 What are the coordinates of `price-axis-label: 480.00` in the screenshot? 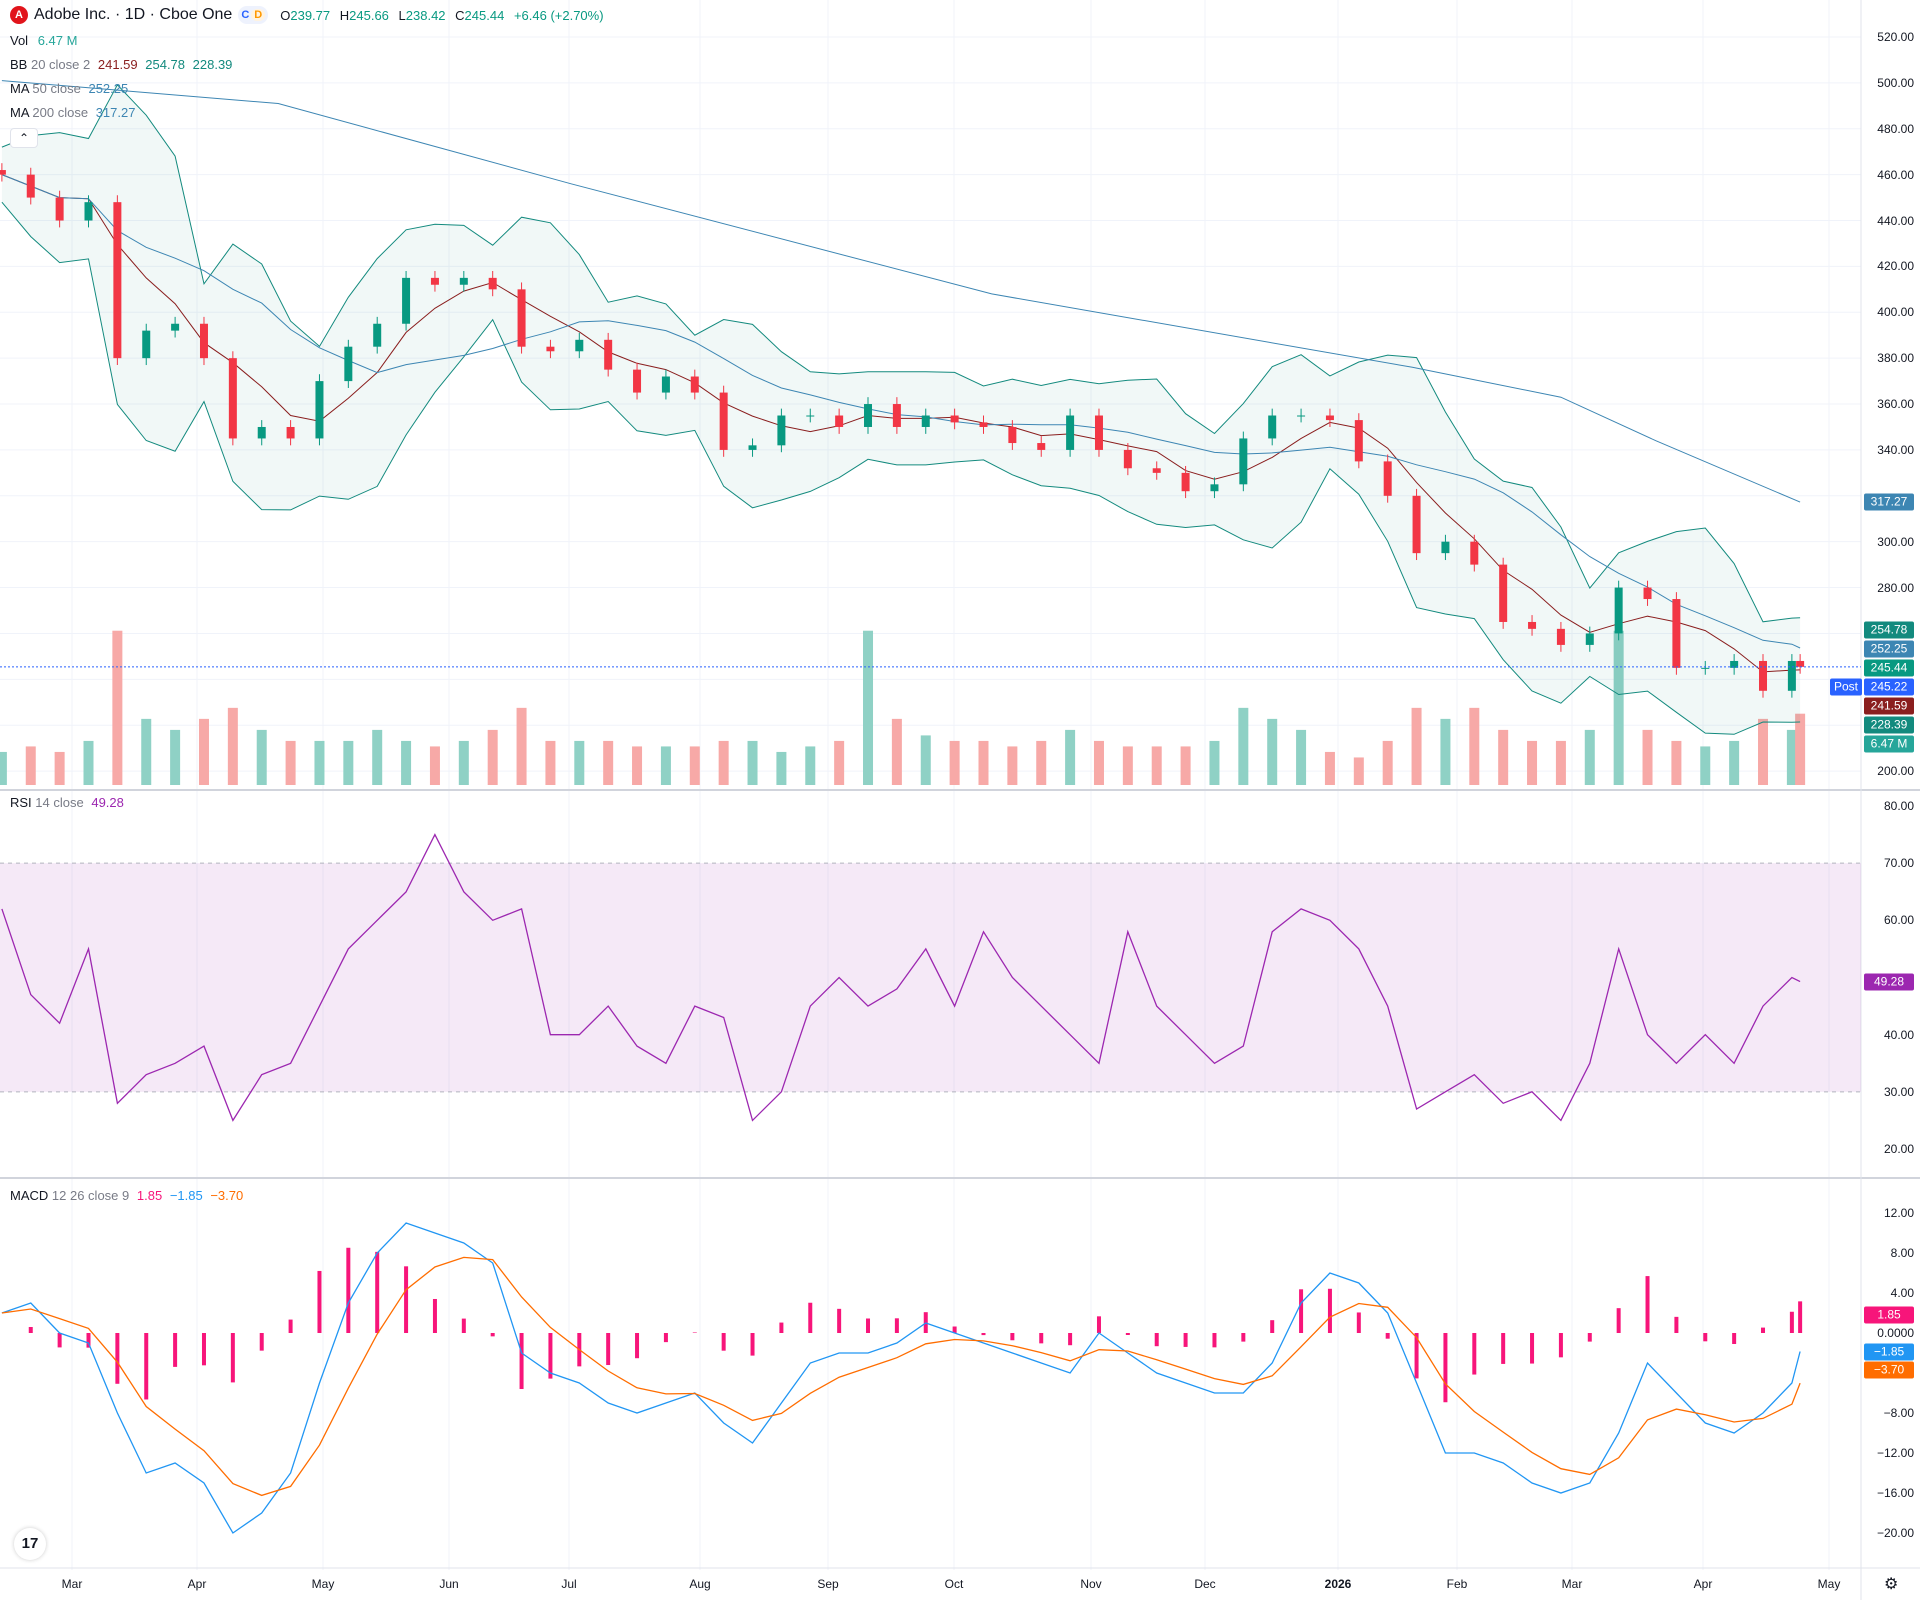 It's located at (1895, 128).